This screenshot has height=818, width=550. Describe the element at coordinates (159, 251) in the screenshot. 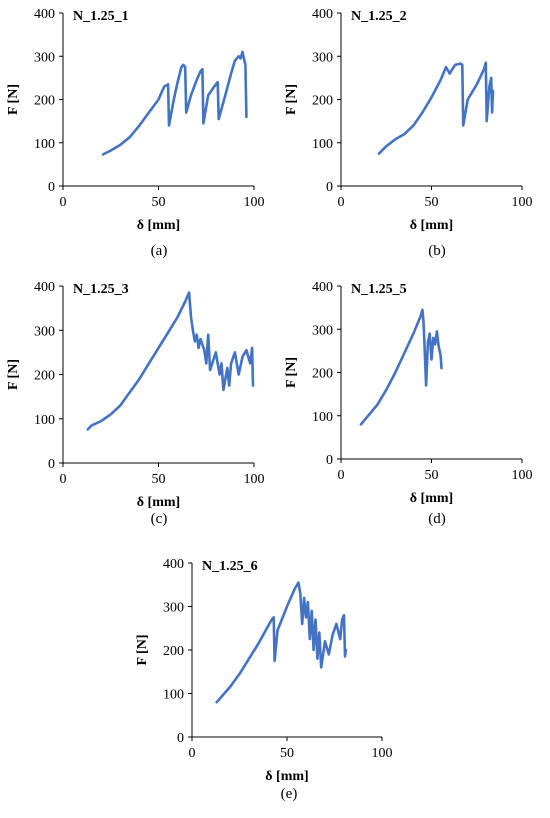

I see `panel-caption: (a)` at that location.